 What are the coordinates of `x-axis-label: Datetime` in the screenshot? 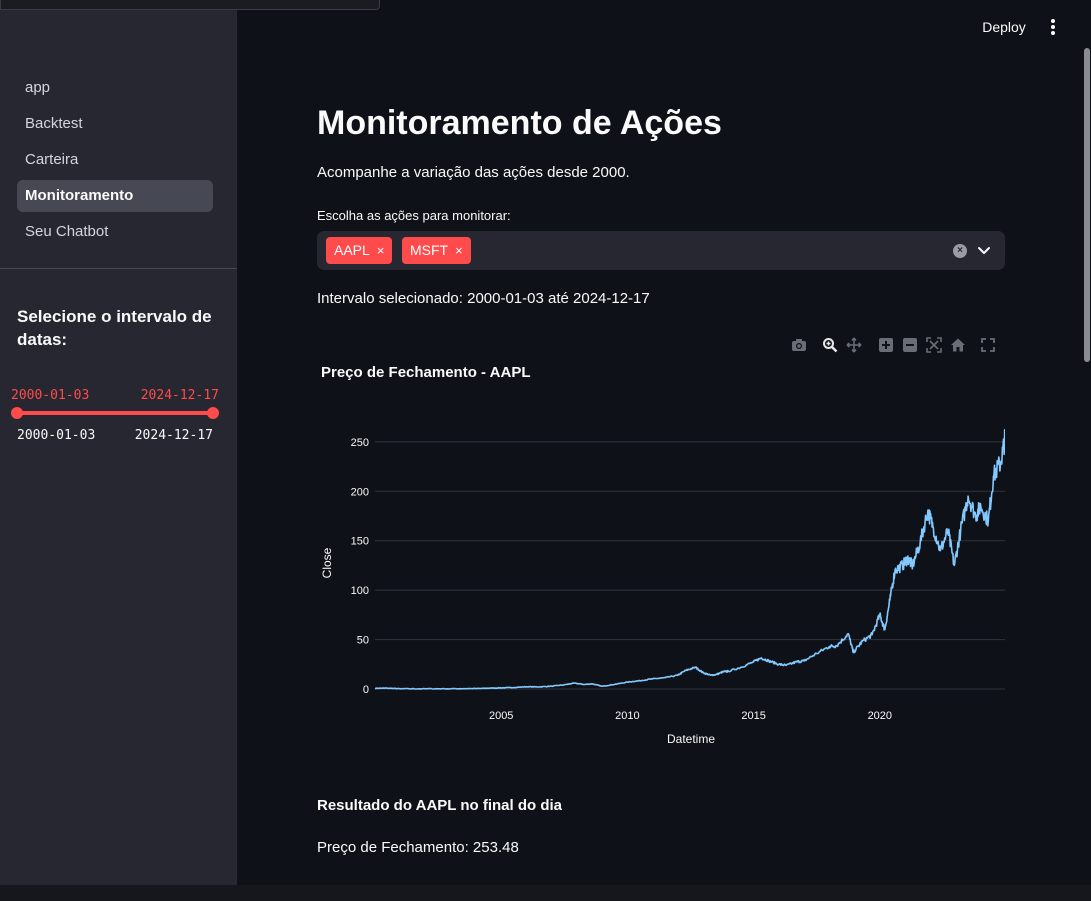 It's located at (691, 739).